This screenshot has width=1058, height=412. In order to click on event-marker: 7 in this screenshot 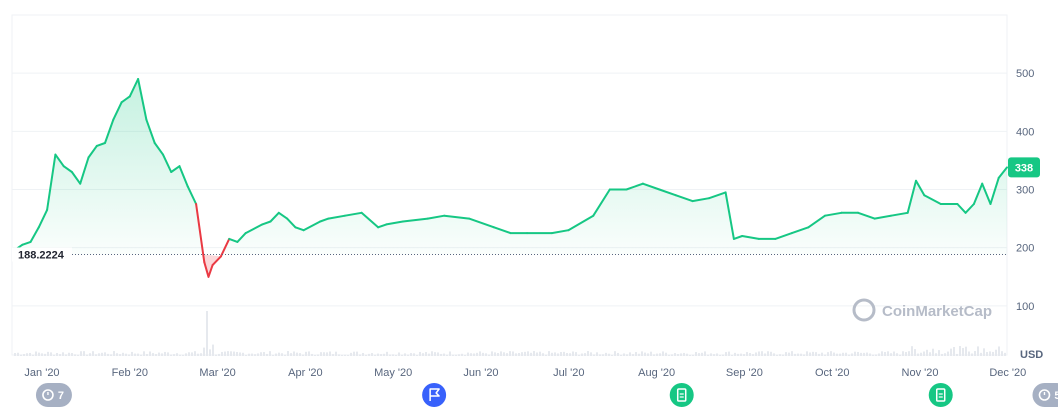, I will do `click(53, 395)`.